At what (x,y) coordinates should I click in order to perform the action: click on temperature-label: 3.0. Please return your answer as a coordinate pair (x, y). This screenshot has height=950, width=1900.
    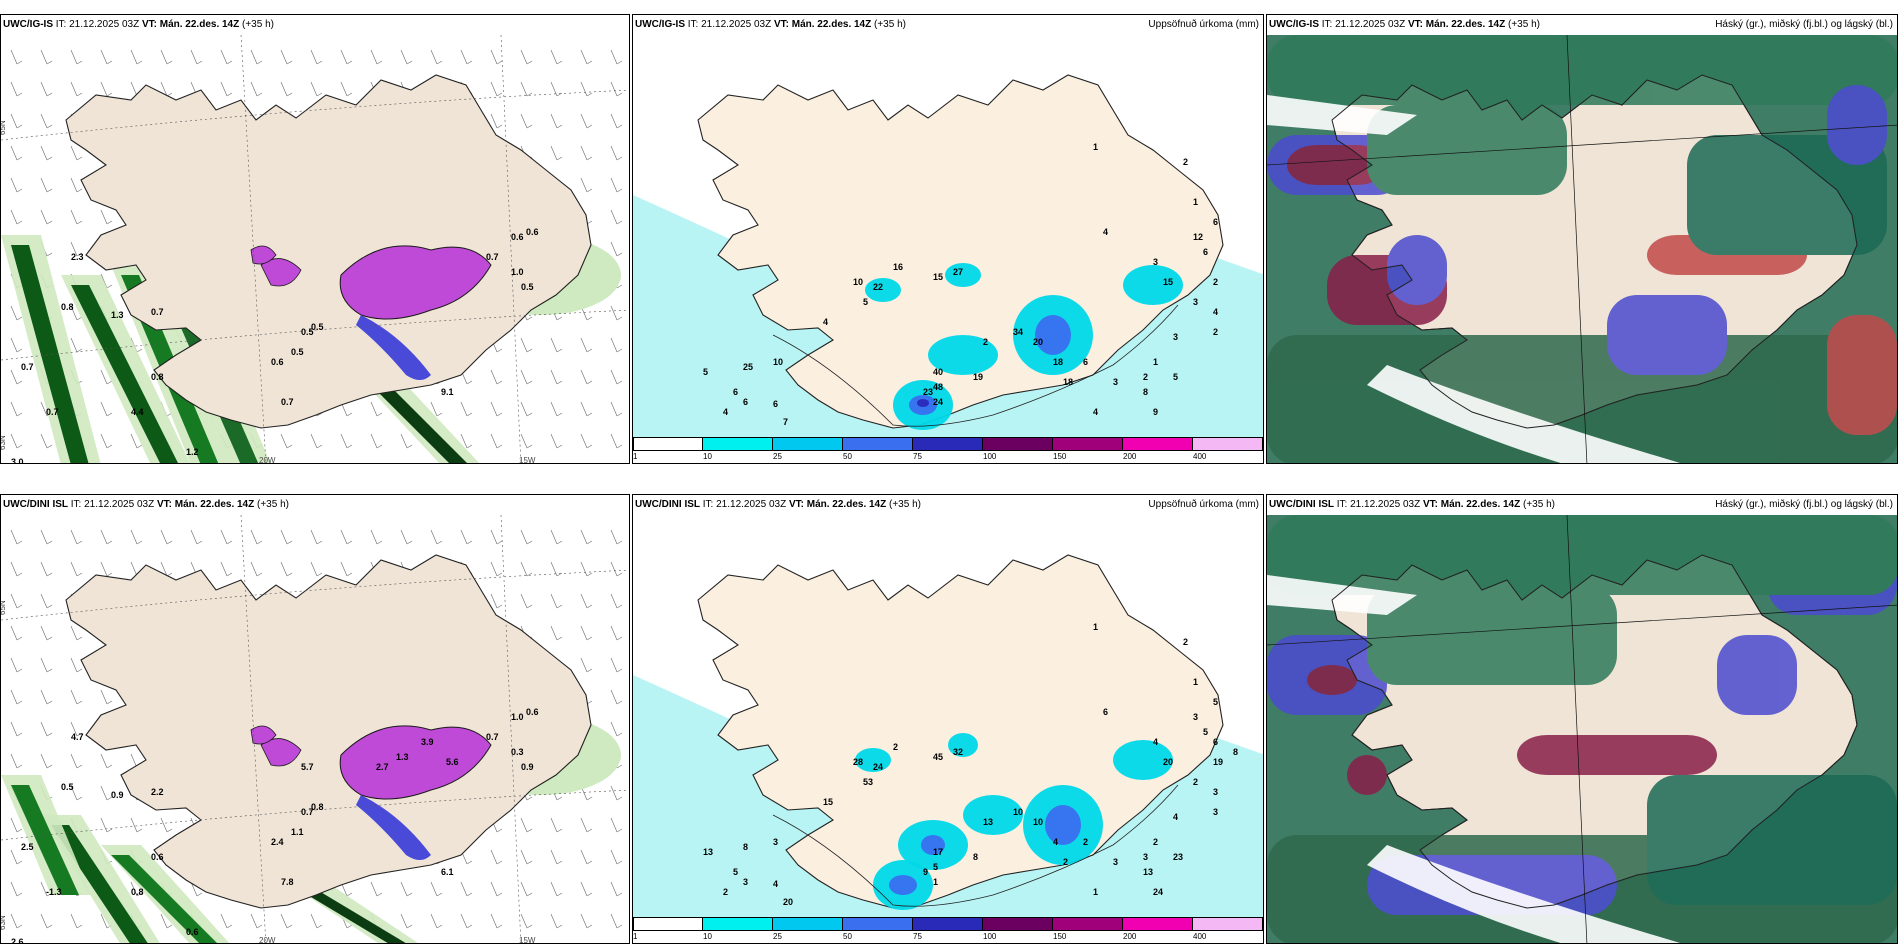
    Looking at the image, I should click on (17, 460).